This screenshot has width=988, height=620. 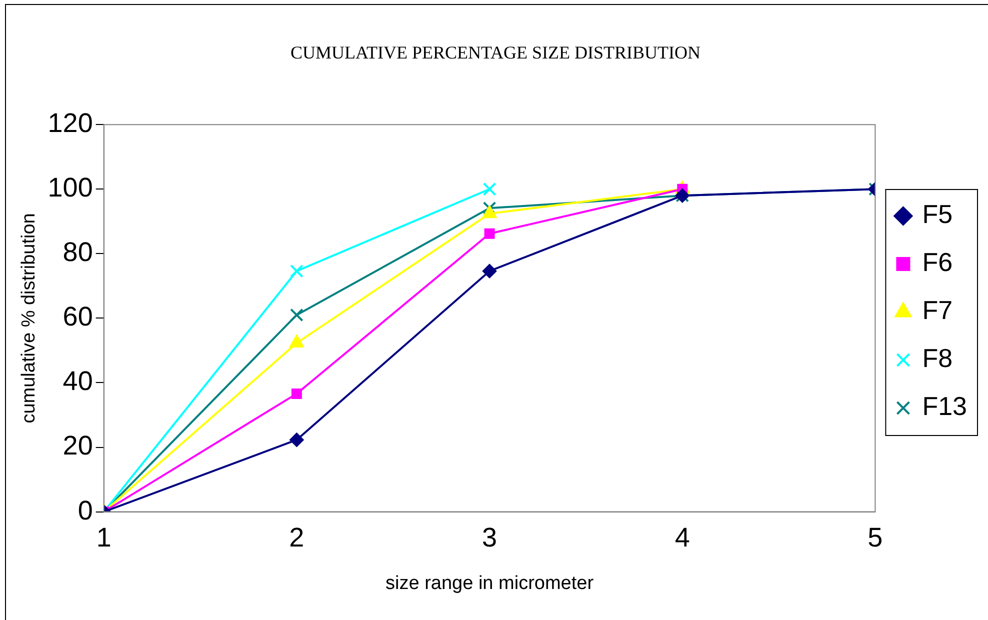 I want to click on legend-label: F13, so click(x=945, y=406).